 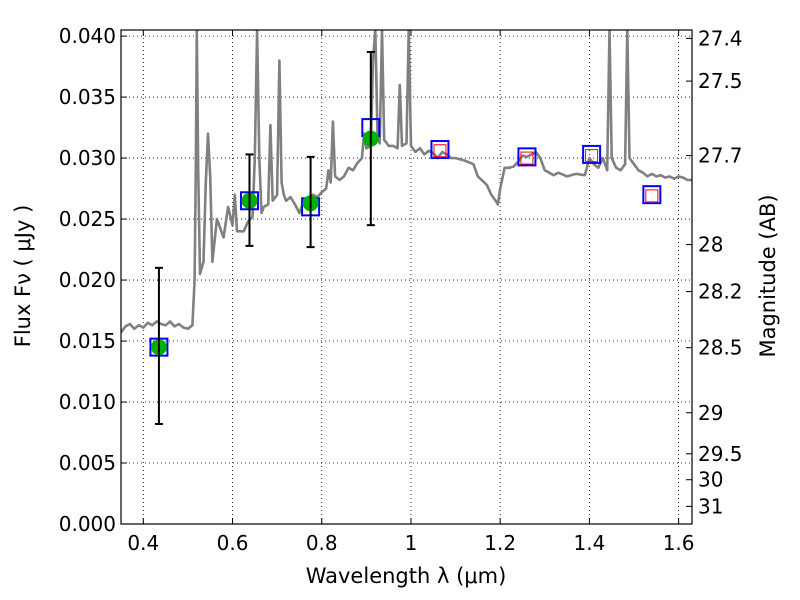 I want to click on x-tick-label: 1.2, so click(x=500, y=543).